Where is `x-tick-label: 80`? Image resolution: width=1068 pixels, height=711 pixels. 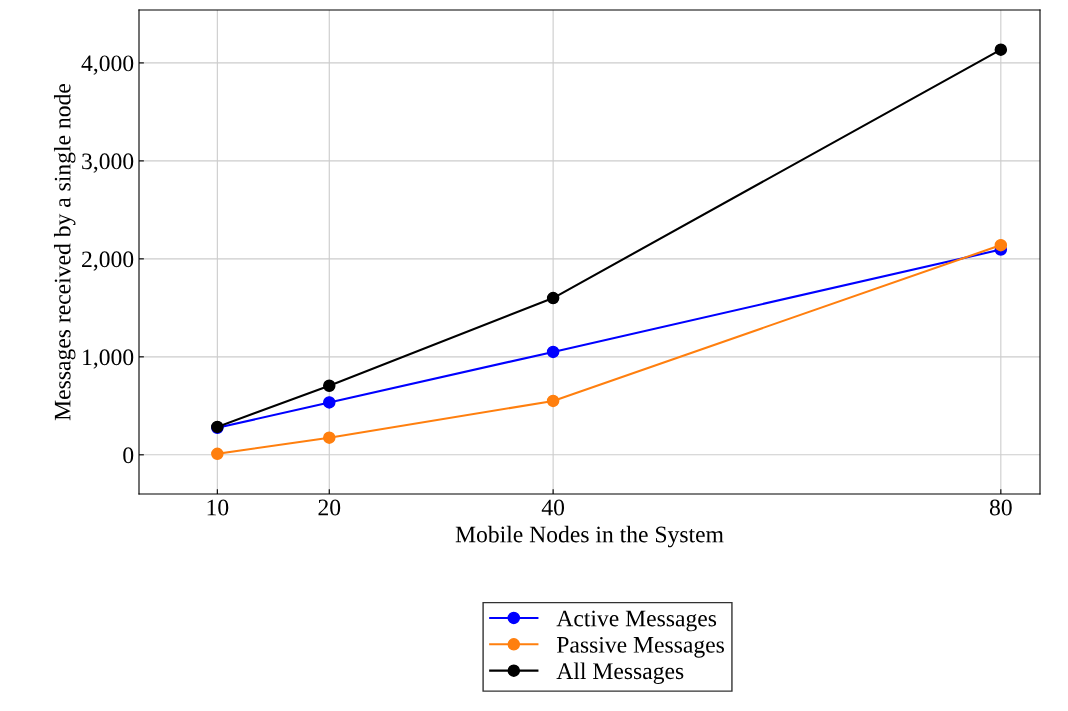
x-tick-label: 80 is located at coordinates (1000, 507).